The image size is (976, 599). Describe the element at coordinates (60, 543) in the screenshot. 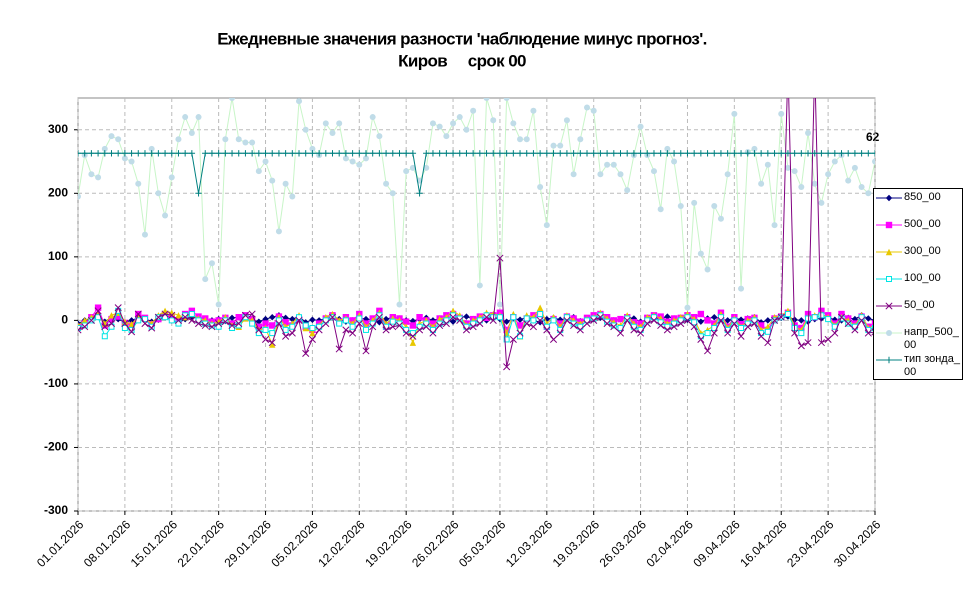

I see `x-tick-label: 01.01.2026` at that location.